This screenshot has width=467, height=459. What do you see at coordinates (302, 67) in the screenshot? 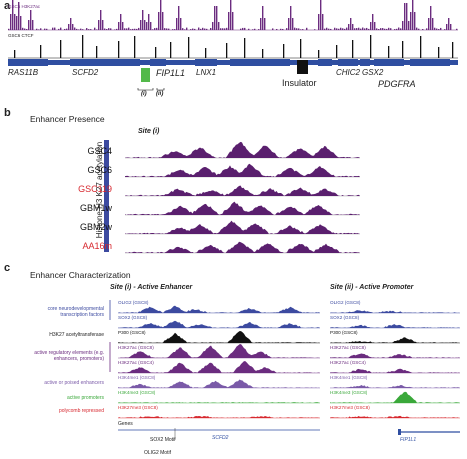
I see `insulator-block` at bounding box center [302, 67].